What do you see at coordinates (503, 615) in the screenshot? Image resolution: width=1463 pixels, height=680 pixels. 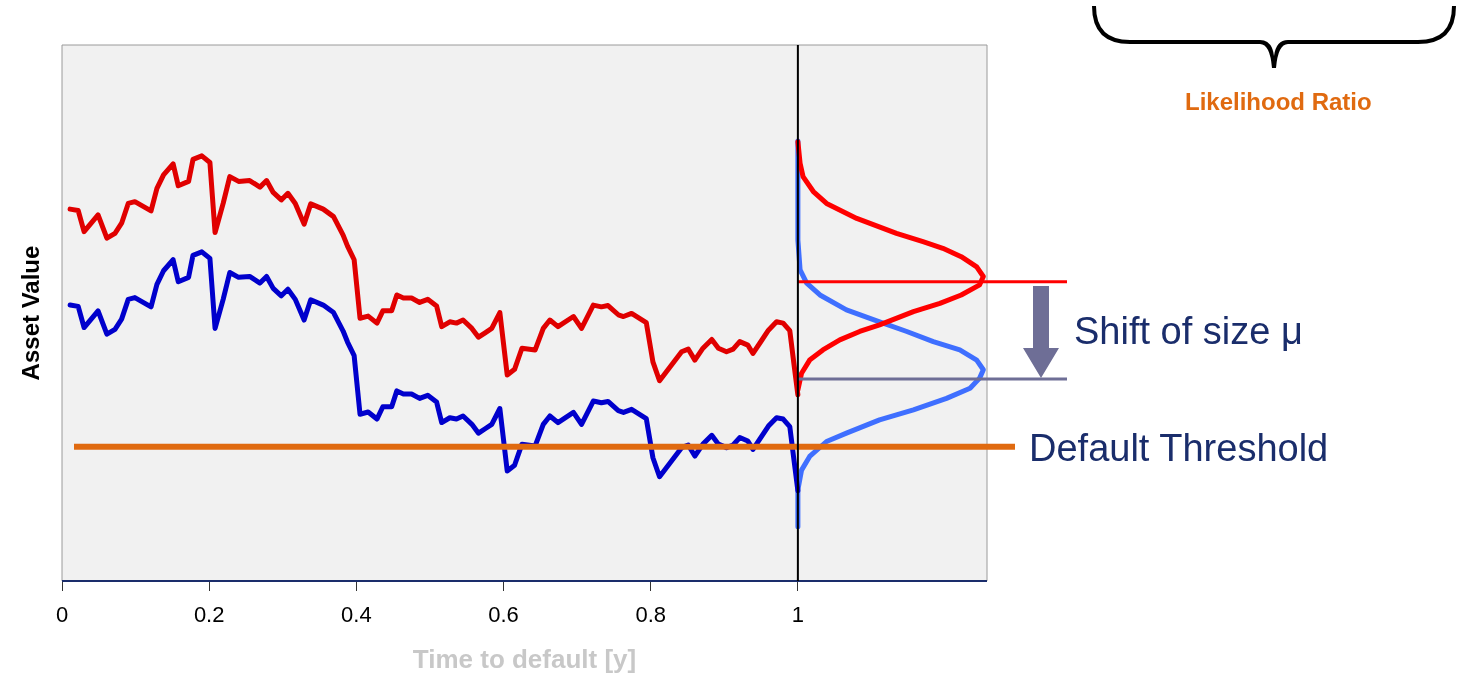 I see `x-tick-label: 0.6` at bounding box center [503, 615].